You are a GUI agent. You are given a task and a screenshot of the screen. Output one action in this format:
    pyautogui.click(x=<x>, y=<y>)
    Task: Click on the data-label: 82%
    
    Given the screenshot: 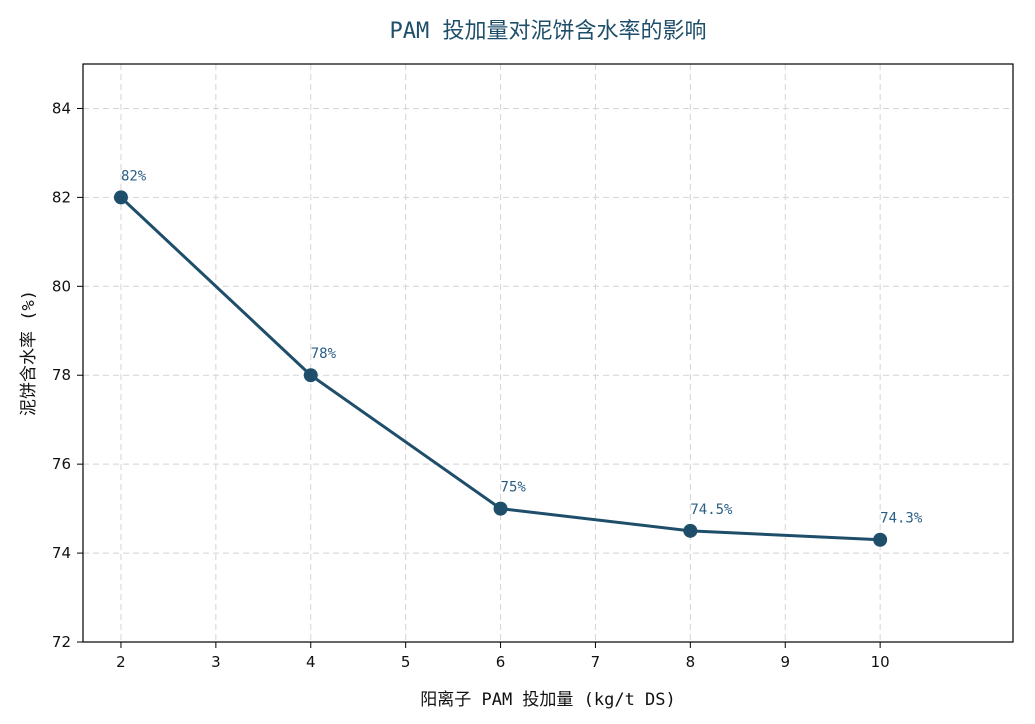 What is the action you would take?
    pyautogui.click(x=134, y=176)
    